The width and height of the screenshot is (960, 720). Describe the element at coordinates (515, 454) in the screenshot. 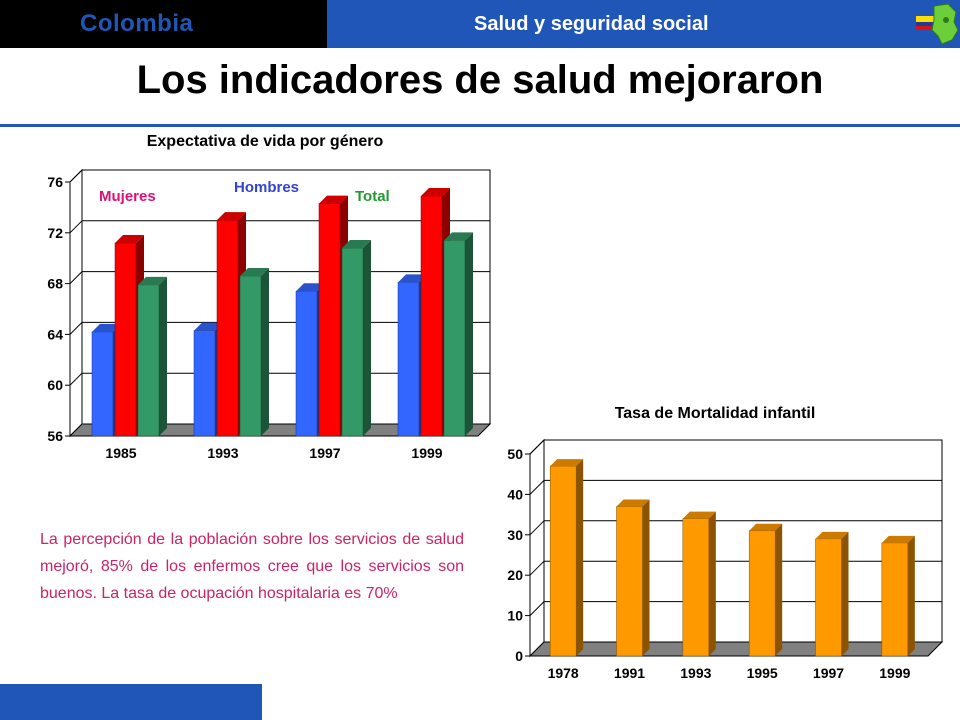

I see `chart2-ytick-label: 50` at that location.